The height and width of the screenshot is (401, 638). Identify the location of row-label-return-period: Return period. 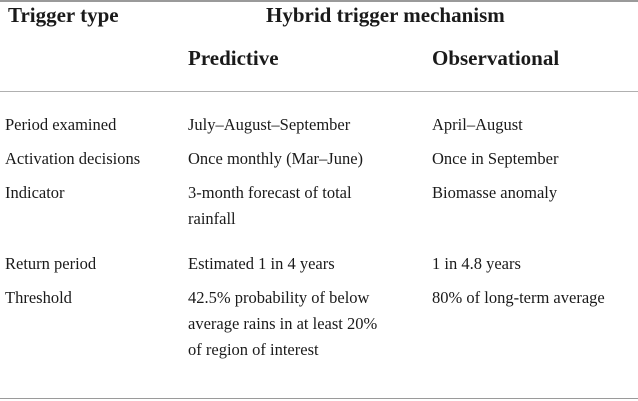
(51, 263).